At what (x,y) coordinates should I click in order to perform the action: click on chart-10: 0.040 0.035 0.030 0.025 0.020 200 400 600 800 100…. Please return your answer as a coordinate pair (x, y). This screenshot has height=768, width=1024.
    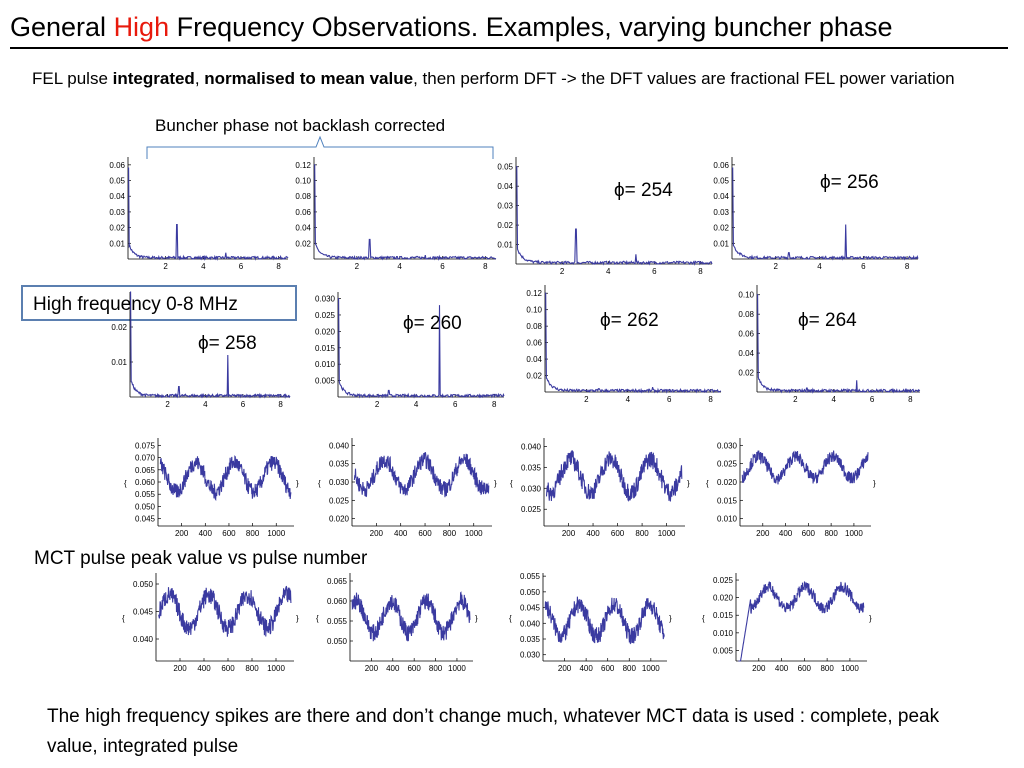
    Looking at the image, I should click on (407, 488).